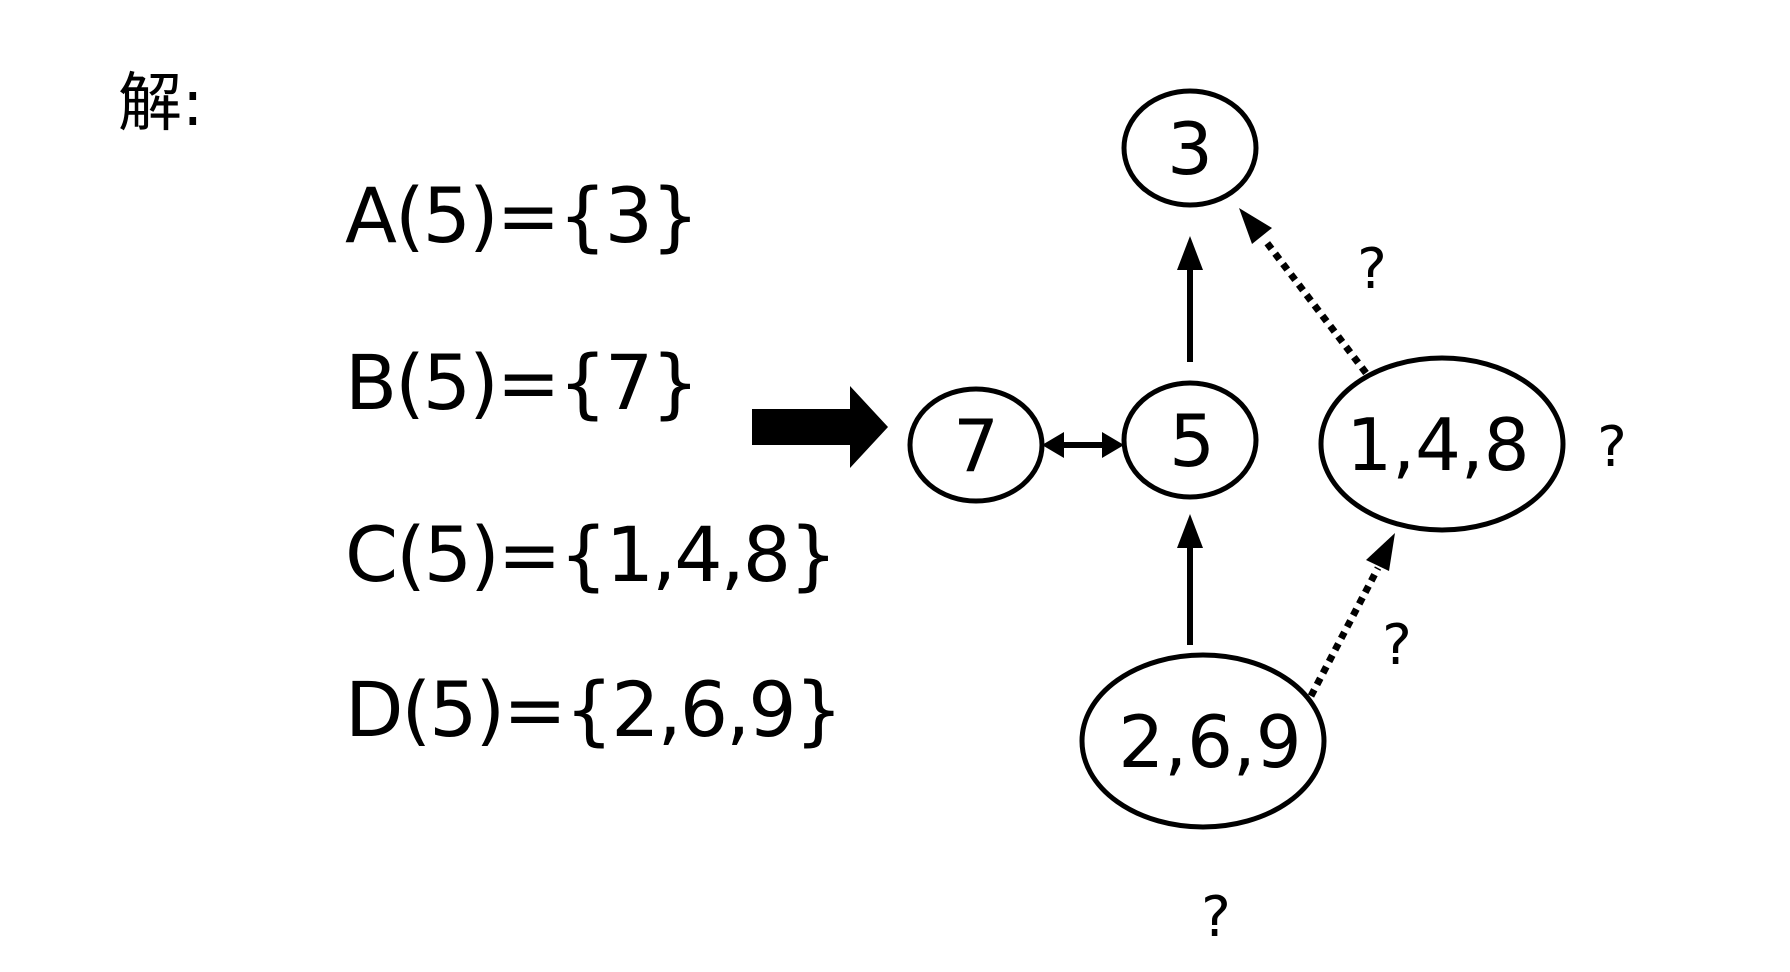 This screenshot has width=1790, height=972. Describe the element at coordinates (1612, 447) in the screenshot. I see `question-mark-right: ?` at that location.